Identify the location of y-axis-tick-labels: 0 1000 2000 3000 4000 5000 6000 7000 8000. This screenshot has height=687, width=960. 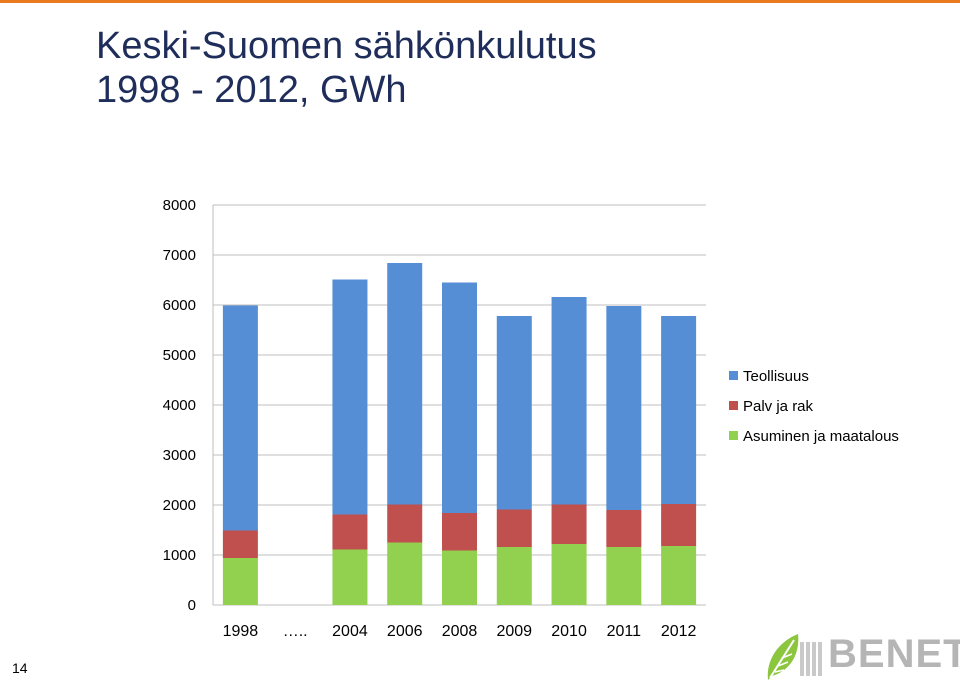
(179, 405).